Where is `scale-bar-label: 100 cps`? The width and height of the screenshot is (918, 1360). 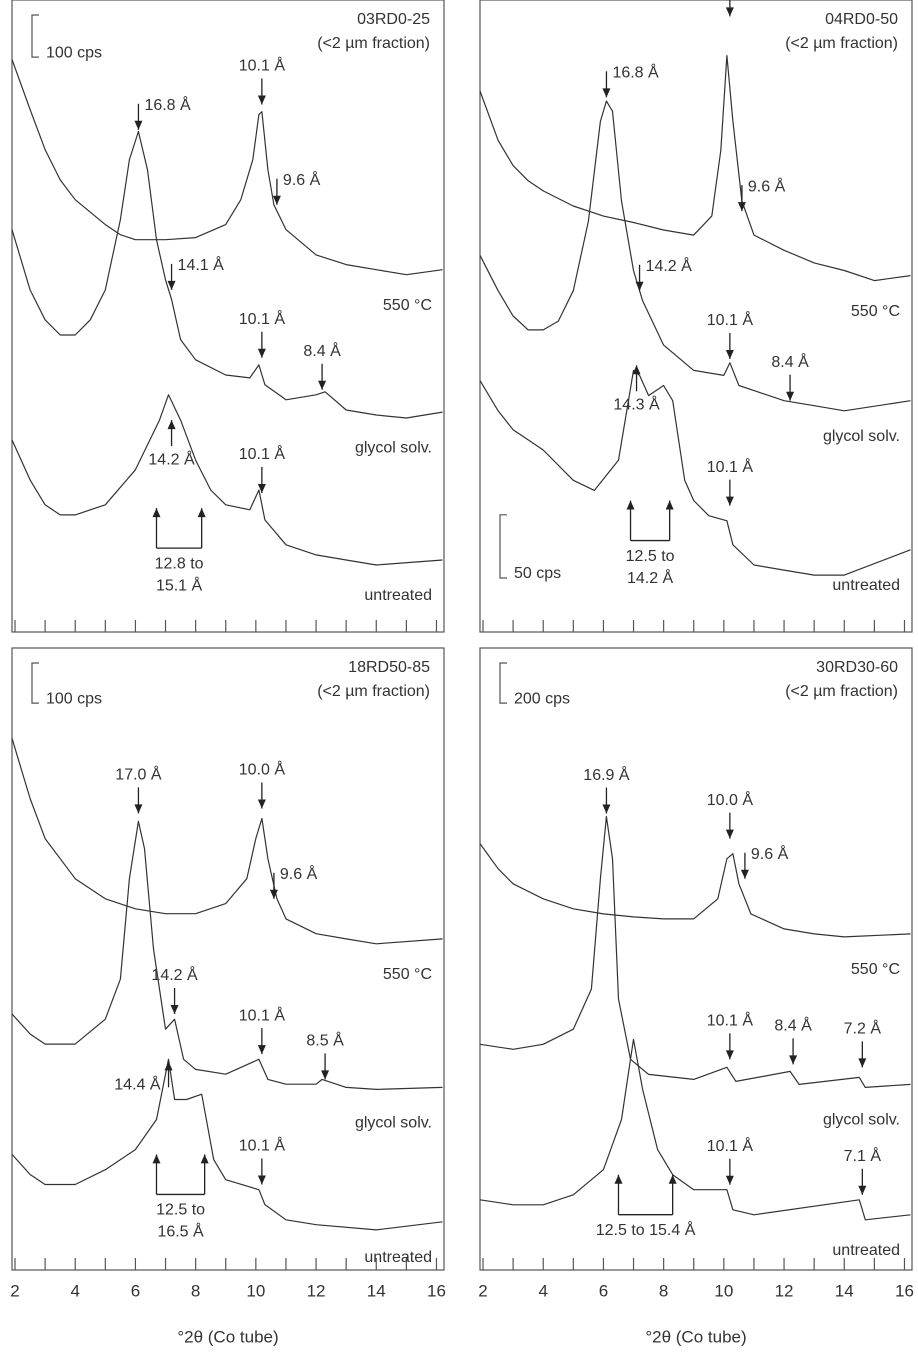 scale-bar-label: 100 cps is located at coordinates (74, 698).